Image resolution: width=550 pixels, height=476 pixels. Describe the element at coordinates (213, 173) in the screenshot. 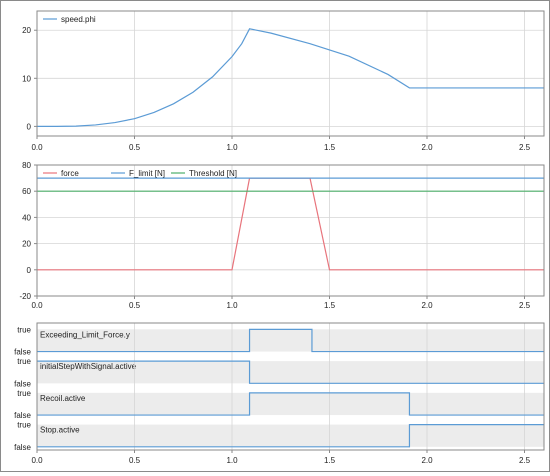

I see `legend-label: Threshold [N]` at that location.